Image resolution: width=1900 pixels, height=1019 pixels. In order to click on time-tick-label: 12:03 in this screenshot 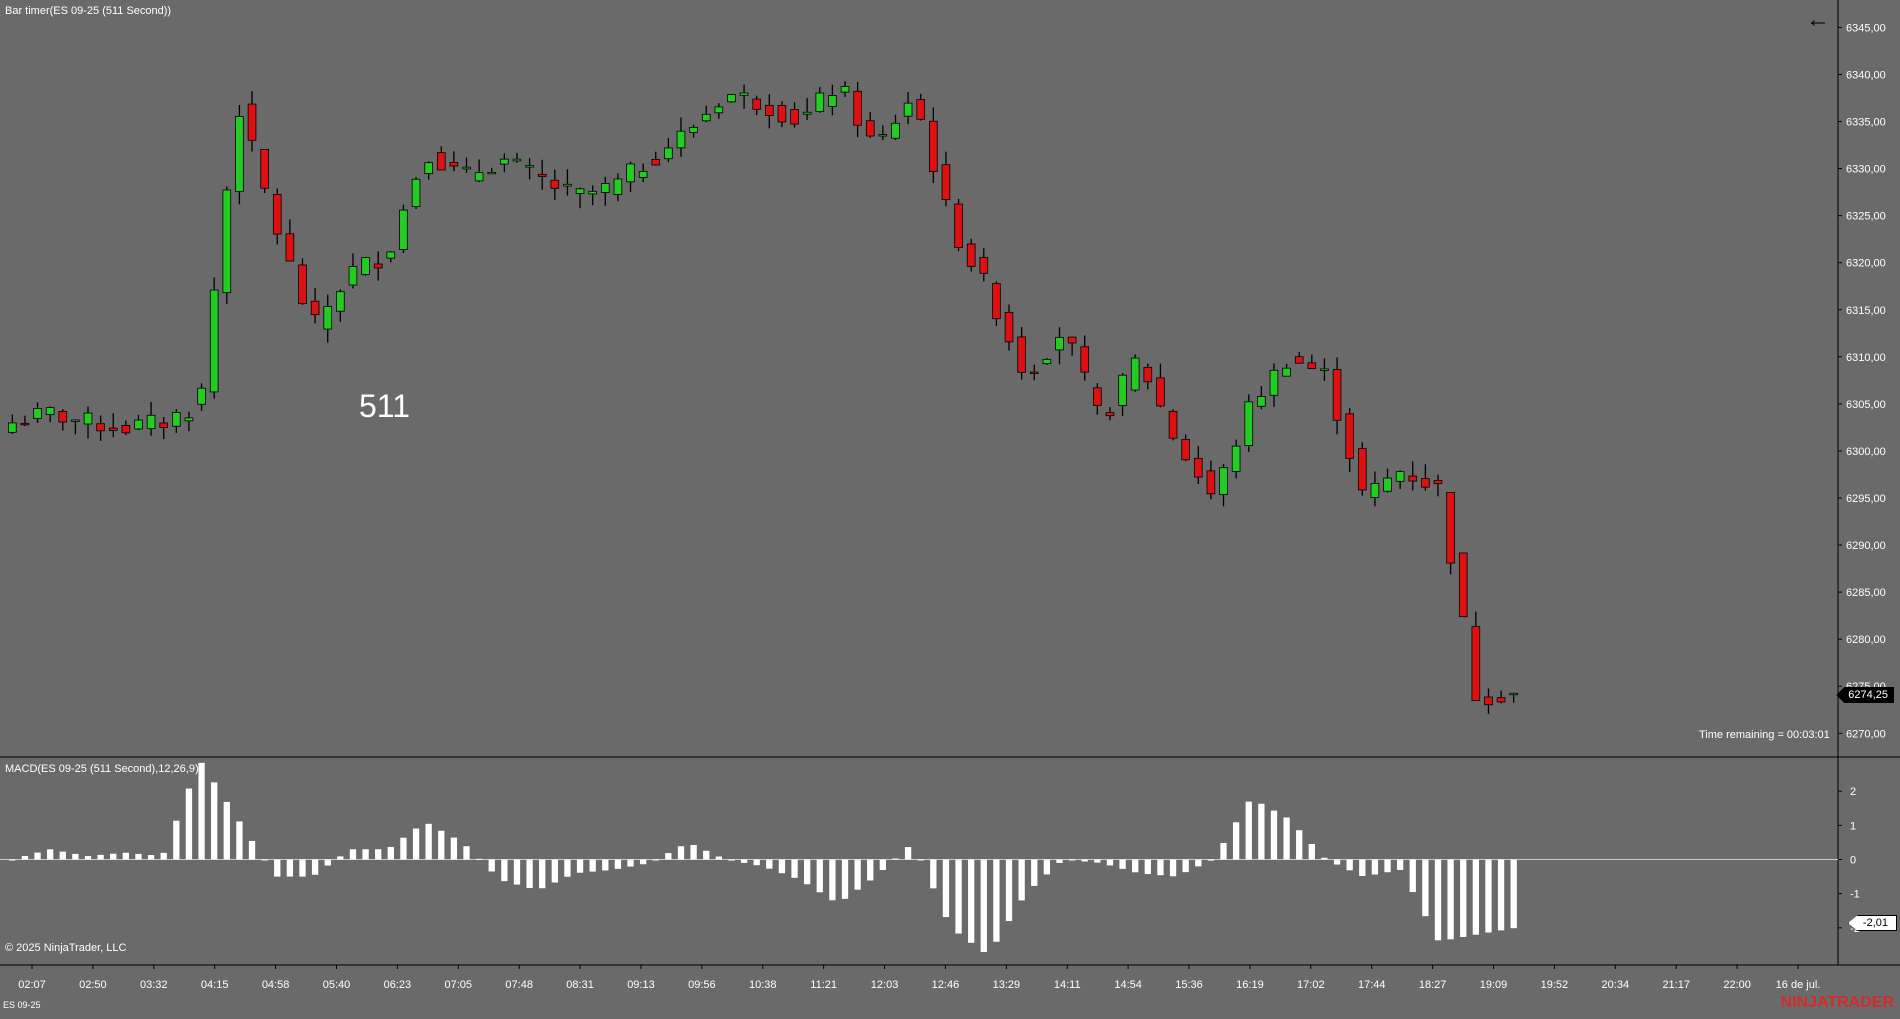, I will do `click(885, 985)`.